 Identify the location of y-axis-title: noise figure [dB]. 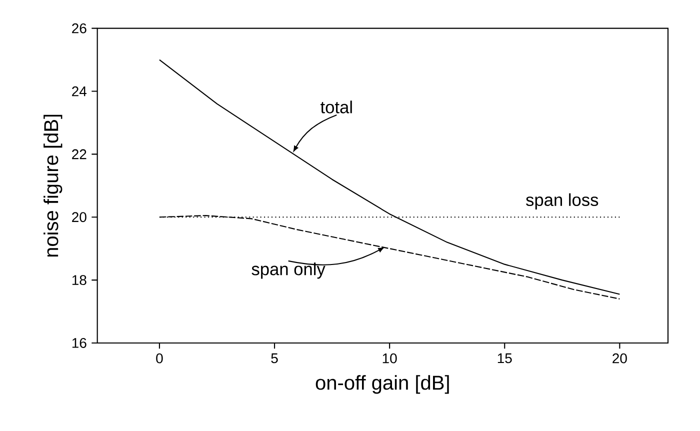
(53, 185).